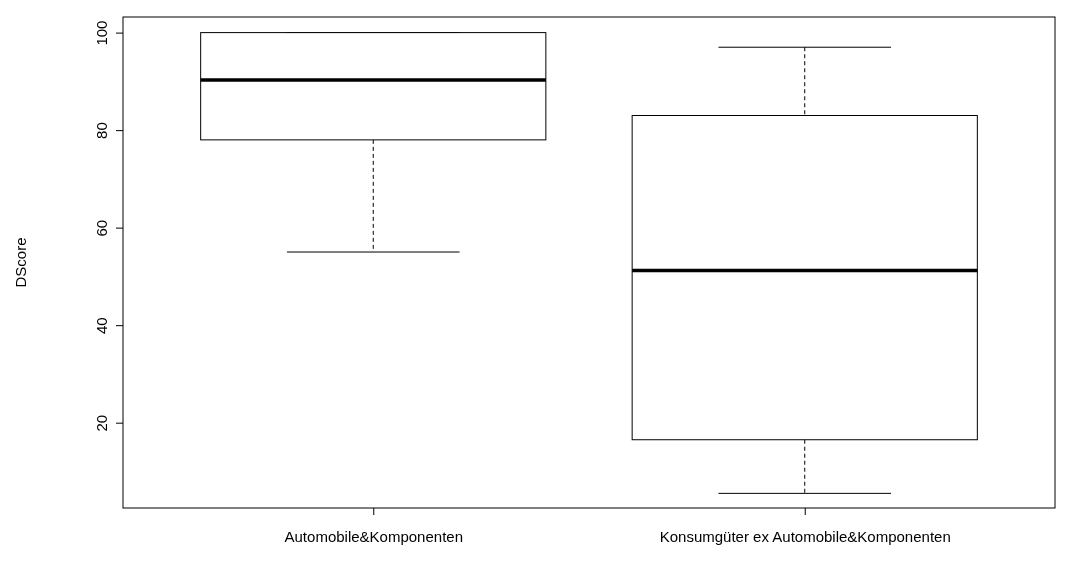 The height and width of the screenshot is (563, 1076). Describe the element at coordinates (101, 33) in the screenshot. I see `y-tick-label: 100` at that location.